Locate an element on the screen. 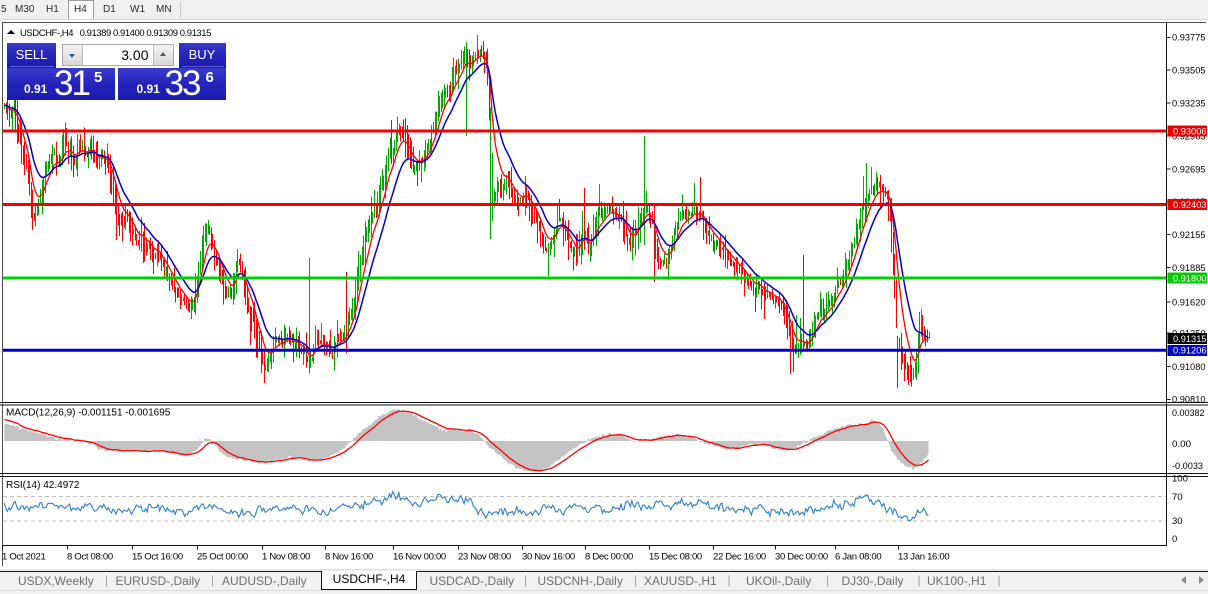 The height and width of the screenshot is (594, 1208). svg-text: 0.91800 is located at coordinates (1190, 278).